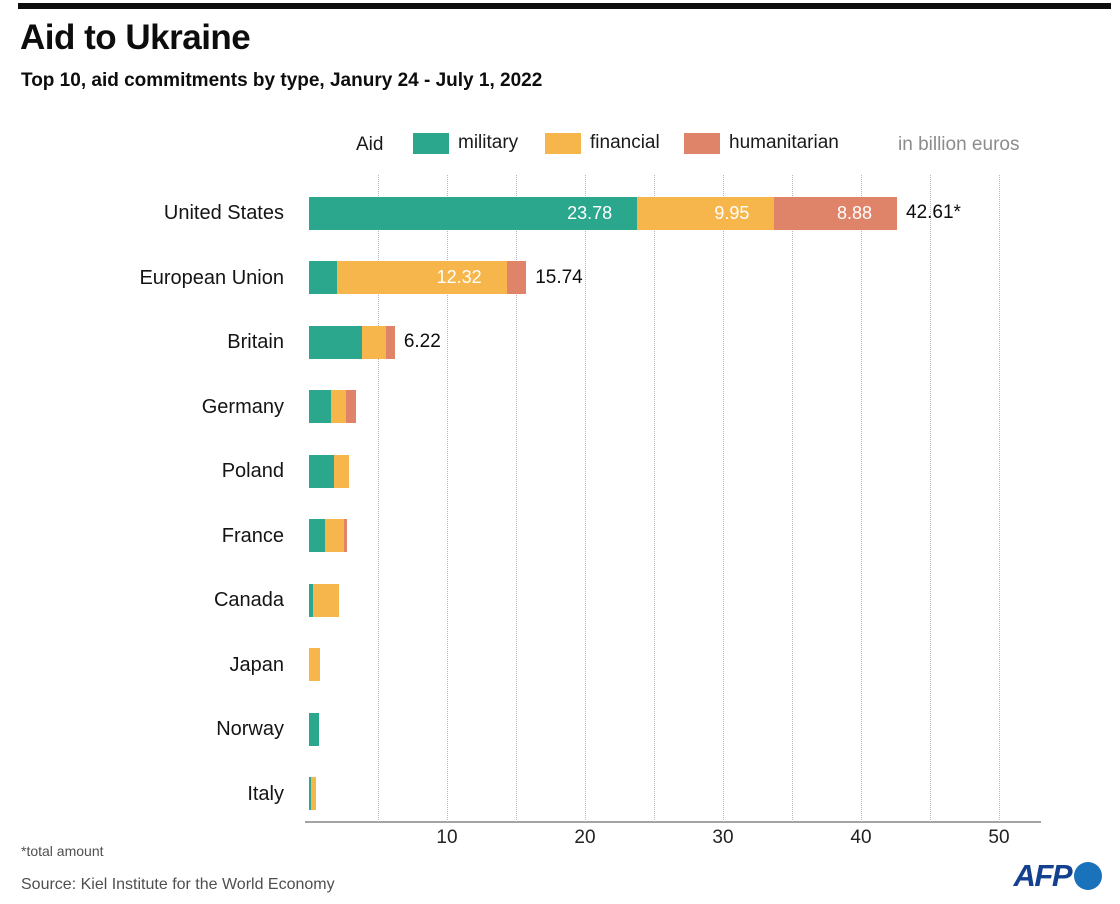 This screenshot has width=1120, height=904. Describe the element at coordinates (422, 341) in the screenshot. I see `bar-total-label: 6.22` at that location.